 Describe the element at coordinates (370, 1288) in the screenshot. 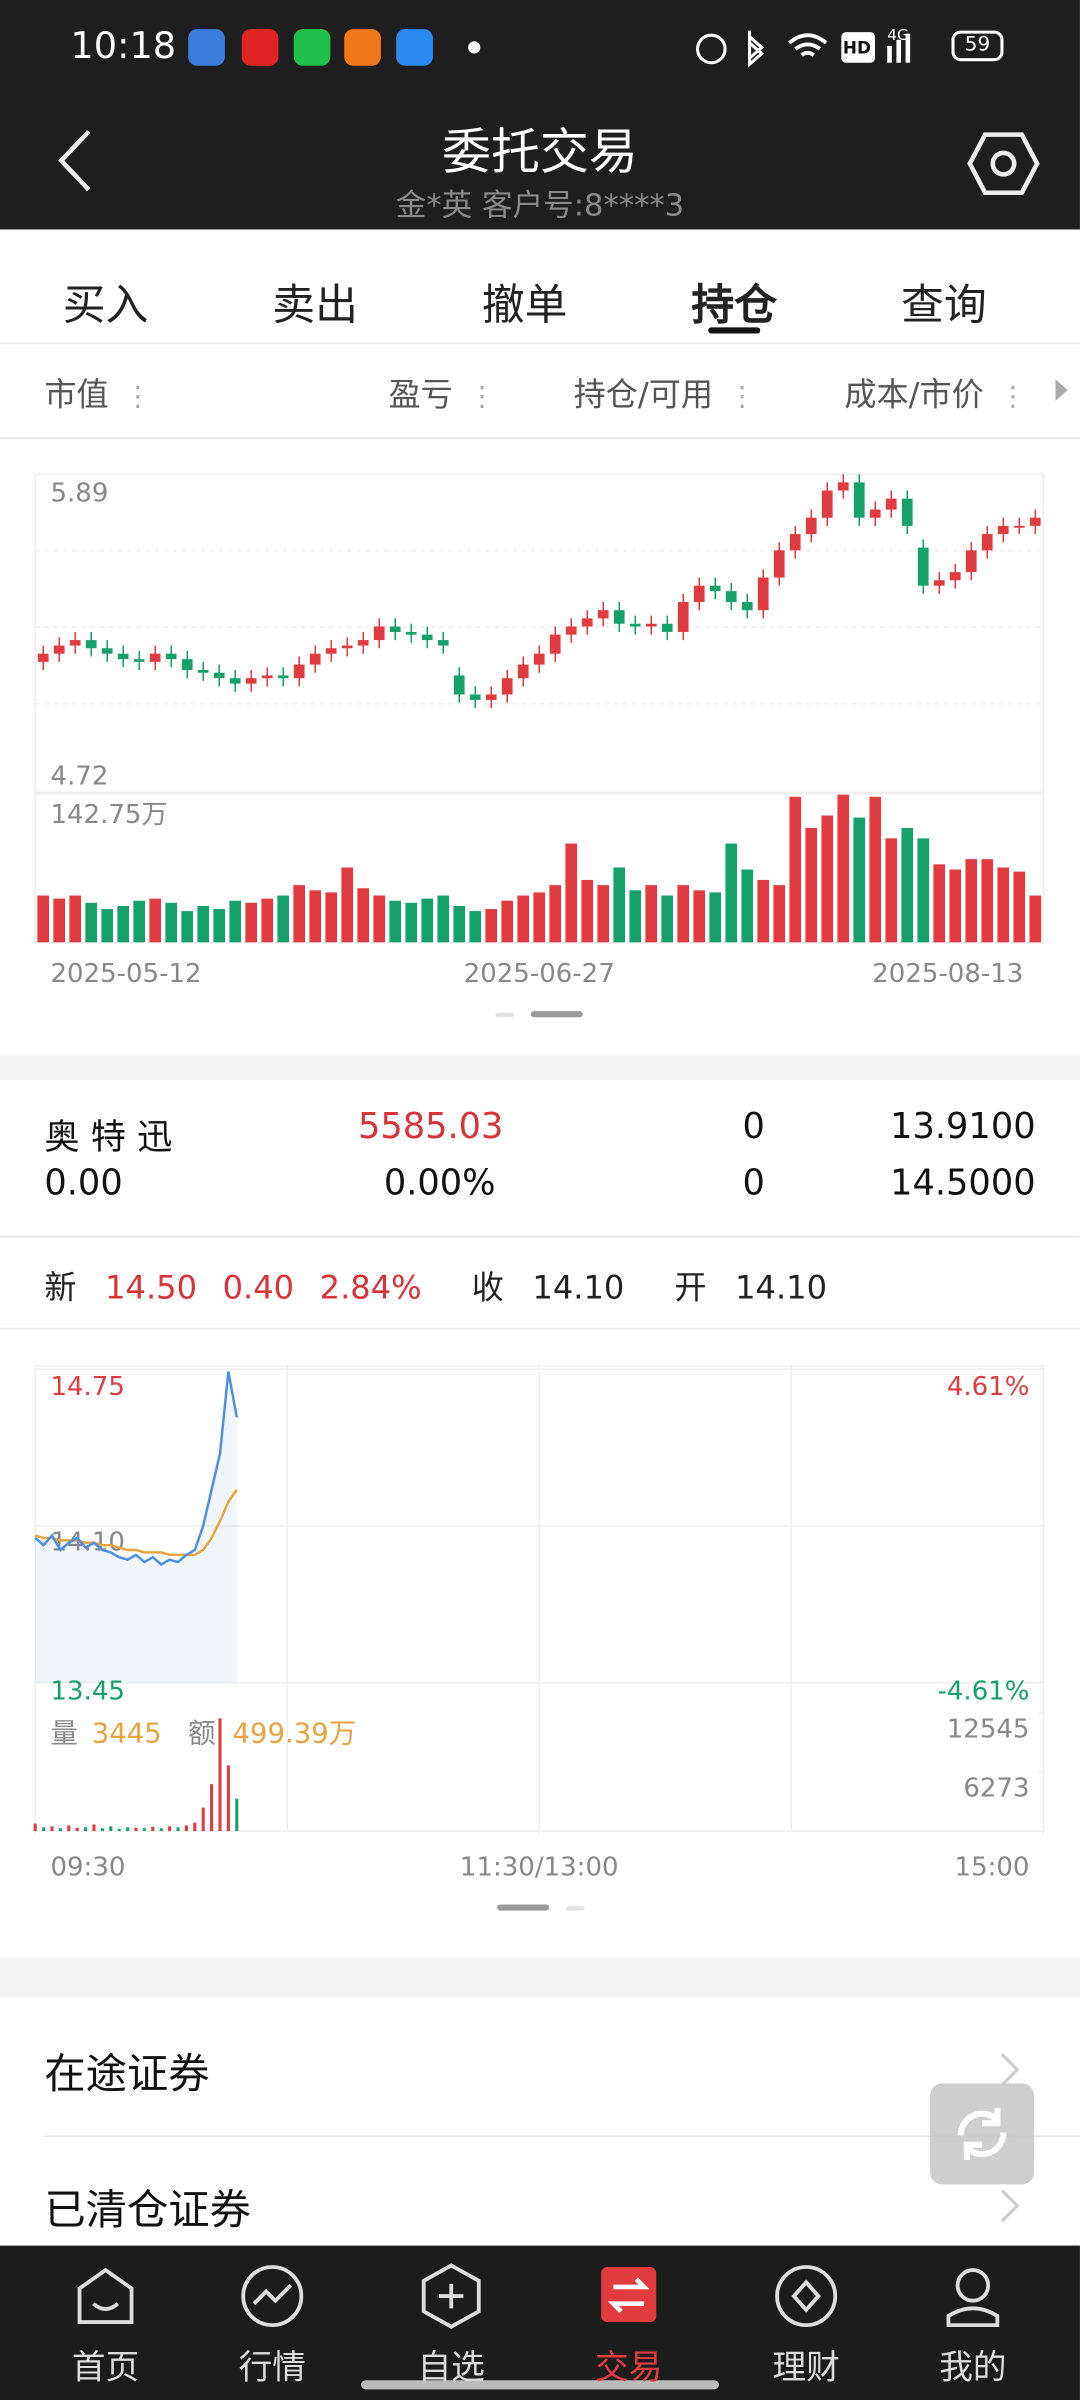

I see `quote-change-pct: 2.84%` at that location.